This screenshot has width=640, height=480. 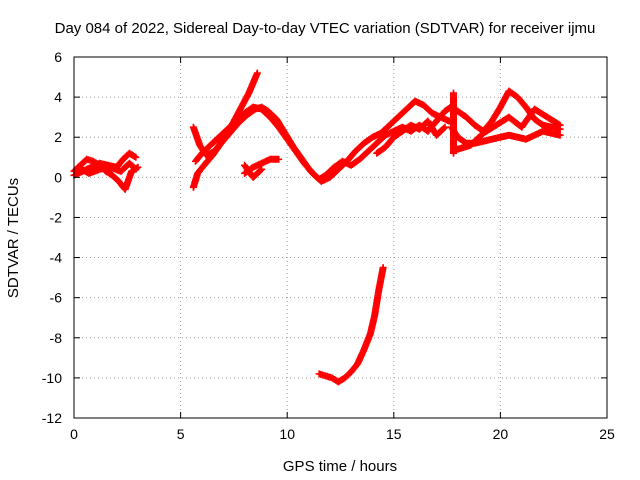 I want to click on x-tick-label: 10, so click(x=287, y=434).